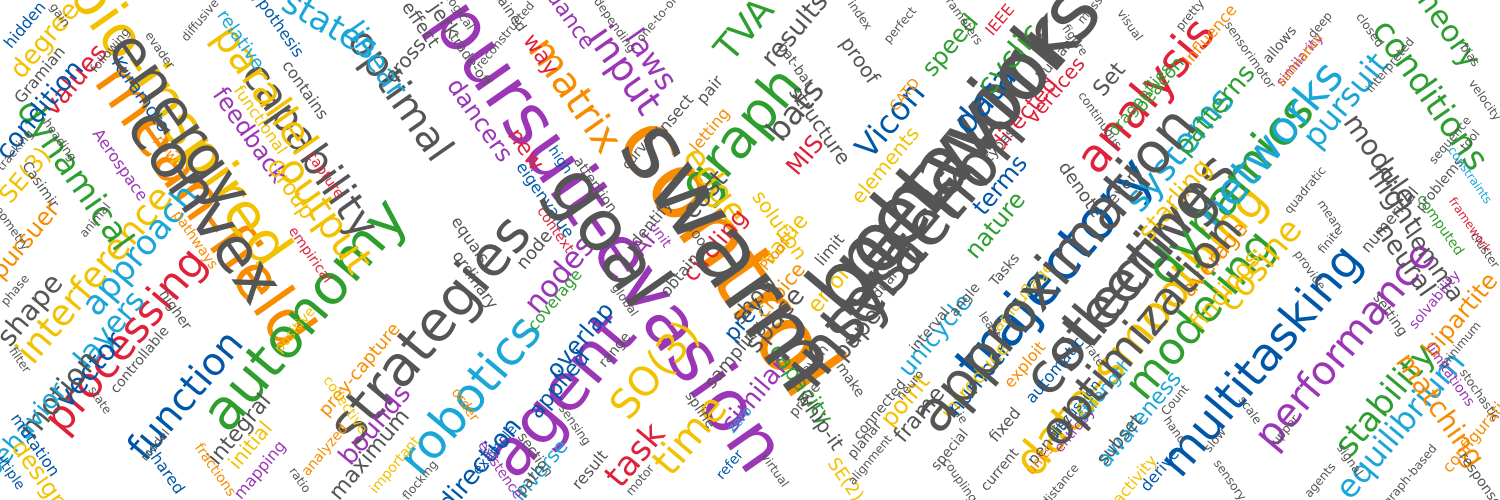  I want to click on word-proof: proof, so click(860, 60).